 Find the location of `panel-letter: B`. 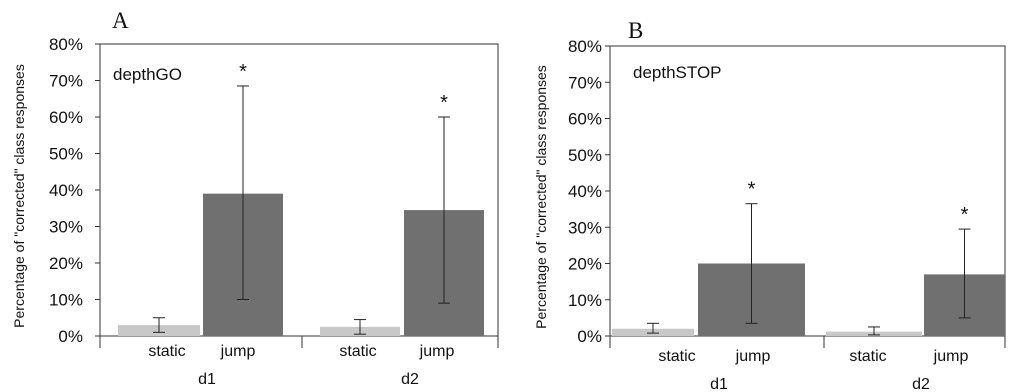

panel-letter: B is located at coordinates (635, 30).